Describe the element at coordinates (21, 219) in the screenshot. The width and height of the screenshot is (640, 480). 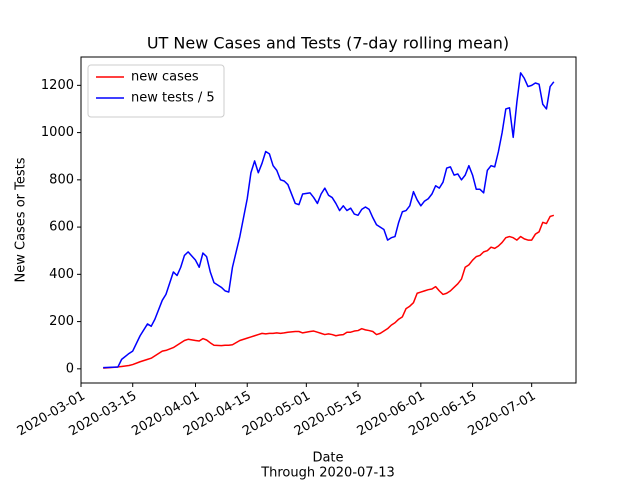
I see `y-axis-label: New Cases or Tests` at that location.